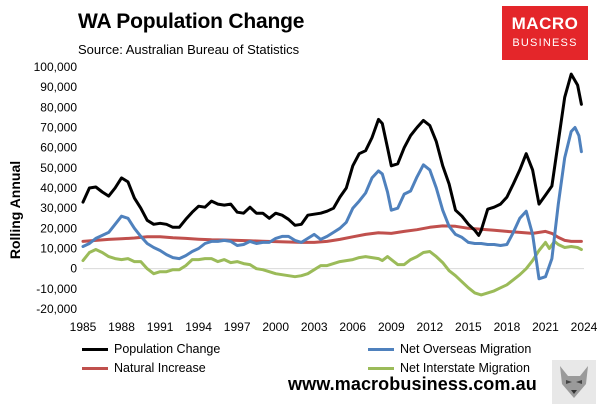 This screenshot has height=412, width=604. What do you see at coordinates (381, 349) in the screenshot?
I see `legend-swatch-net-overseas-migration` at bounding box center [381, 349].